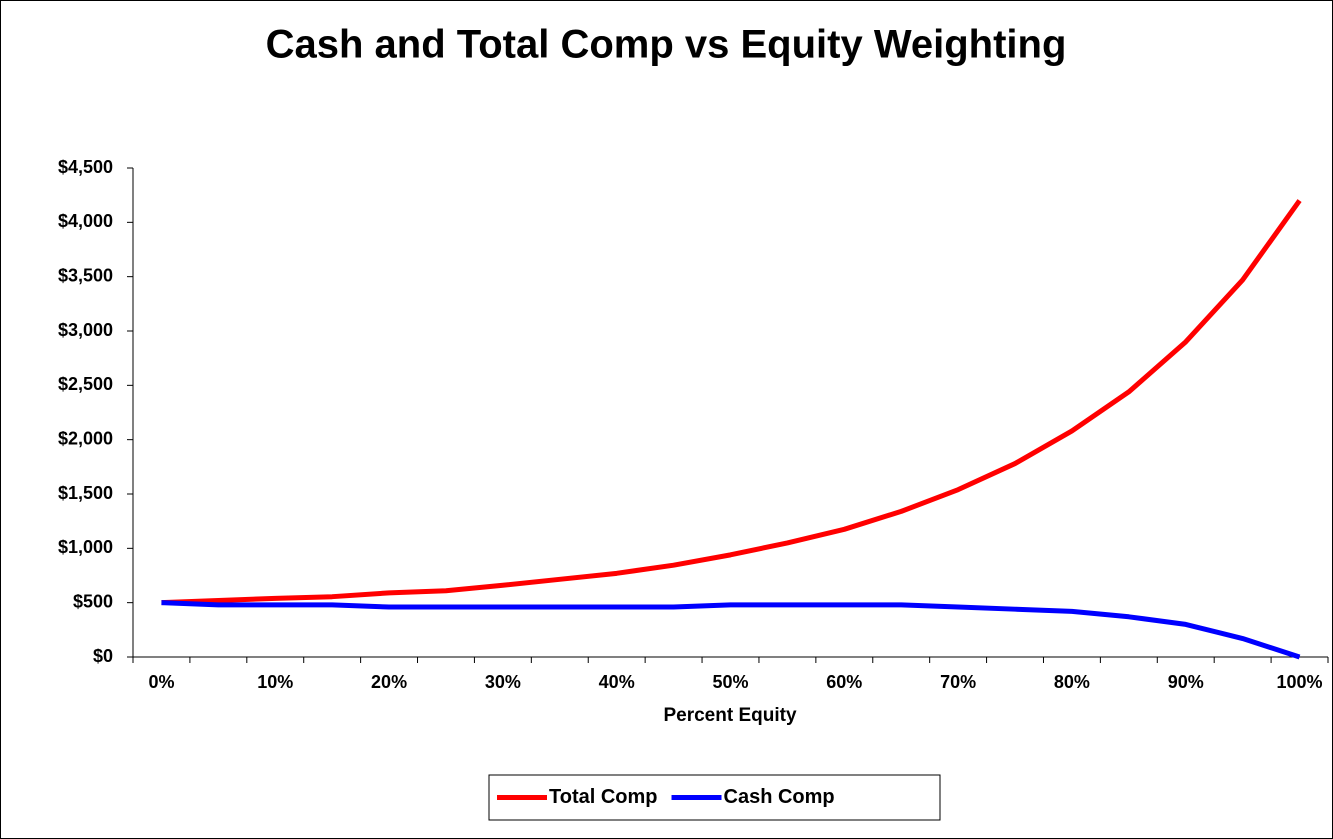 The height and width of the screenshot is (839, 1333). What do you see at coordinates (93, 601) in the screenshot?
I see `y-tick-label: $500` at bounding box center [93, 601].